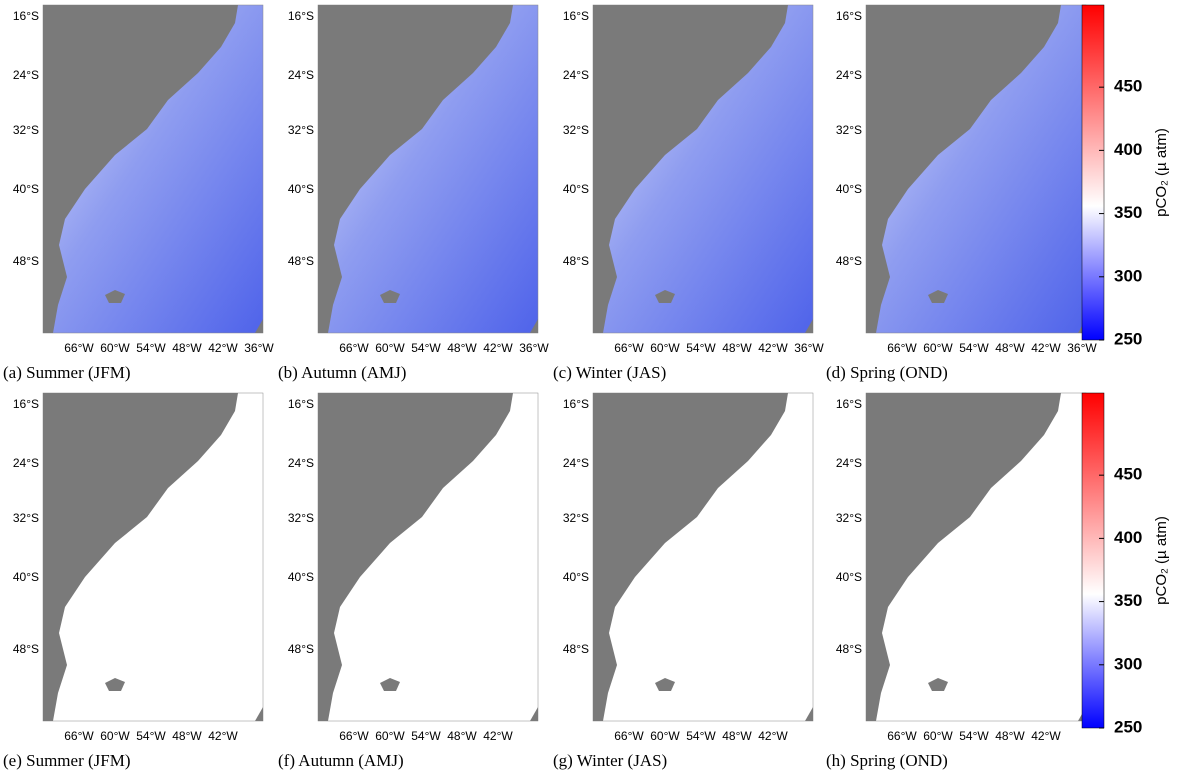 The height and width of the screenshot is (778, 1192). Describe the element at coordinates (1161, 560) in the screenshot. I see `colorbar-label: pCO₂ (µ atm)` at that location.